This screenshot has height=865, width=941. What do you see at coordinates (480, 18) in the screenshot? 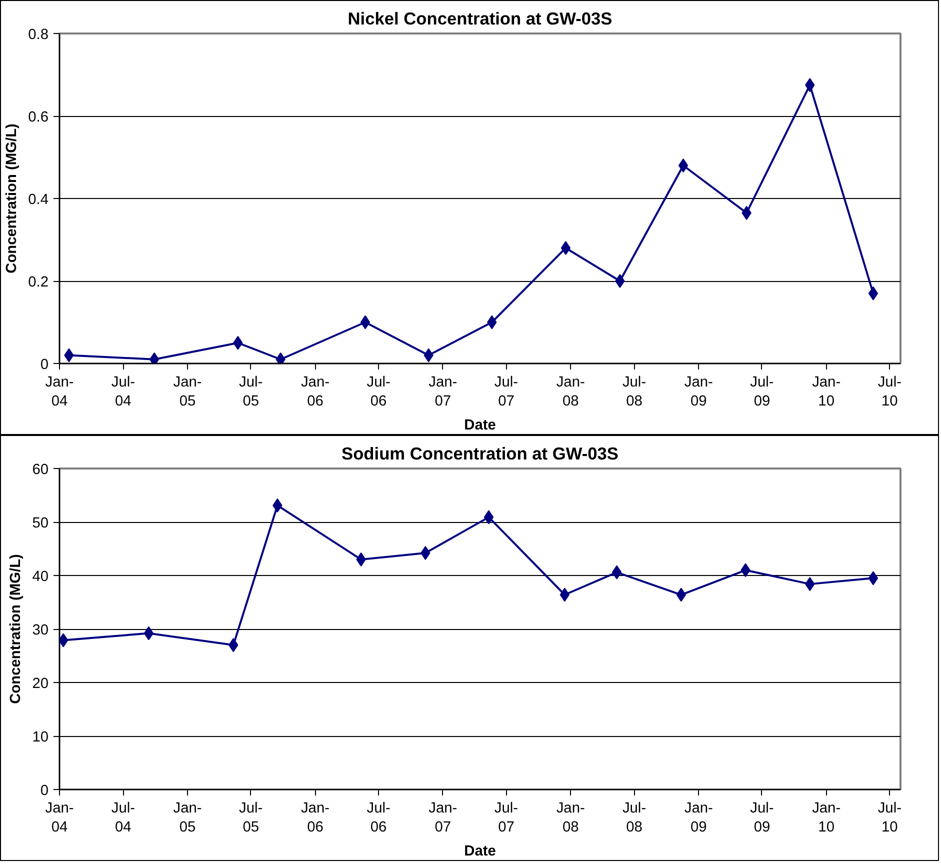
I see `chart-title: Nickel Concentration at GW-03S` at bounding box center [480, 18].